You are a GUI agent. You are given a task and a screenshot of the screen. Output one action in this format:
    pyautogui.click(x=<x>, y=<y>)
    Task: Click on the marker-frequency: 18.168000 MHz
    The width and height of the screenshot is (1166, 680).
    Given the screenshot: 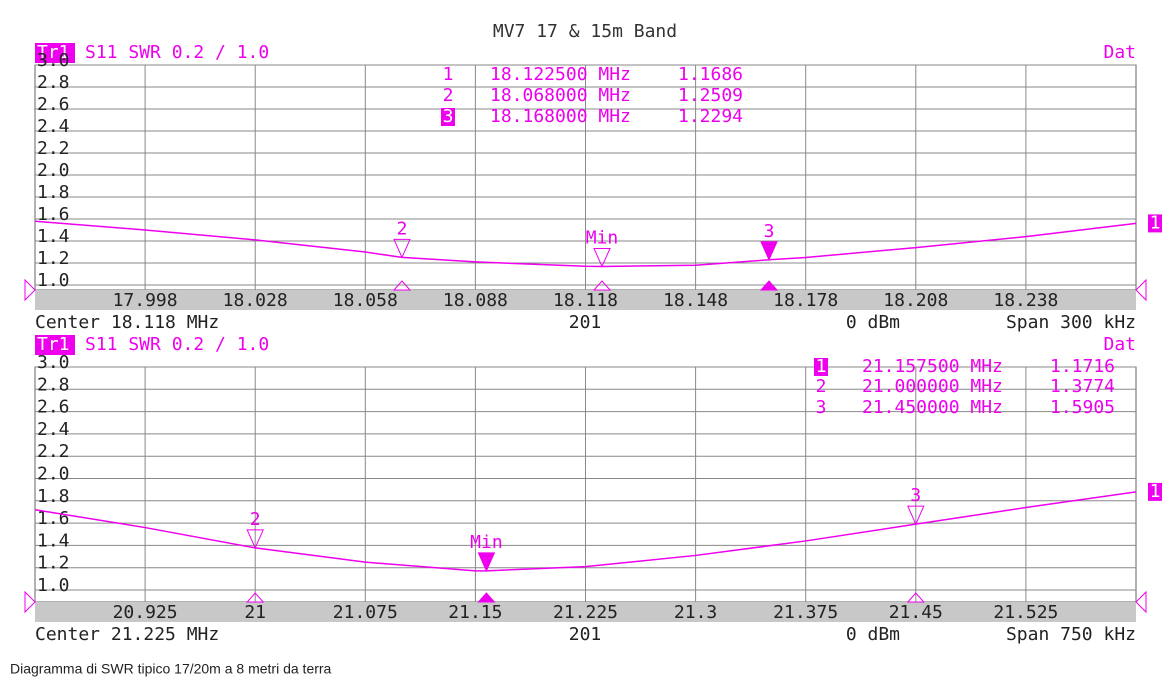 What is the action you would take?
    pyautogui.click(x=560, y=116)
    